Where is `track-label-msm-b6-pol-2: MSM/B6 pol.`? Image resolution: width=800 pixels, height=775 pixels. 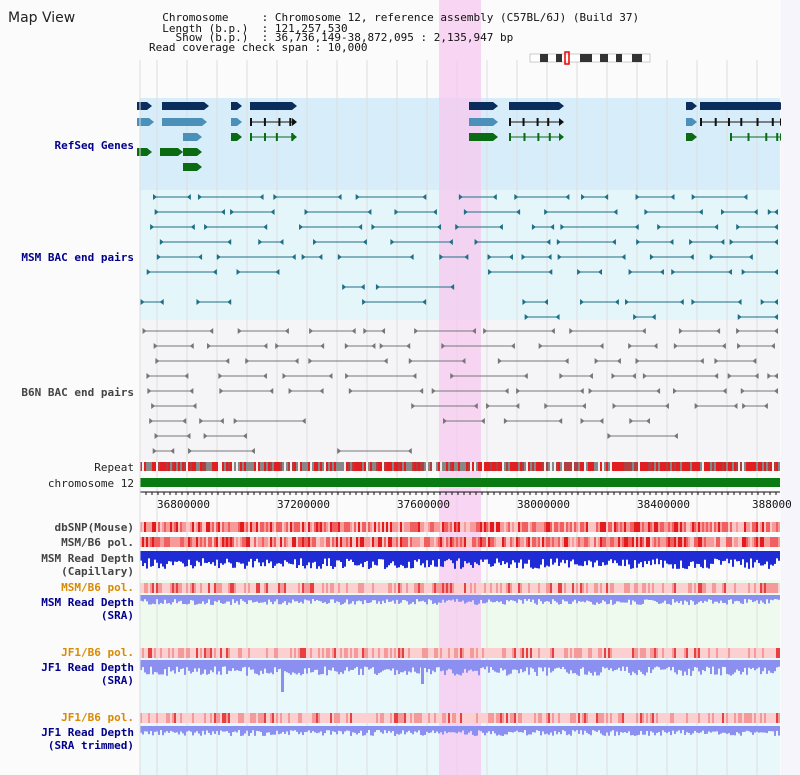
track-label-msm-b6-pol-2: MSM/B6 pol. is located at coordinates (97, 587).